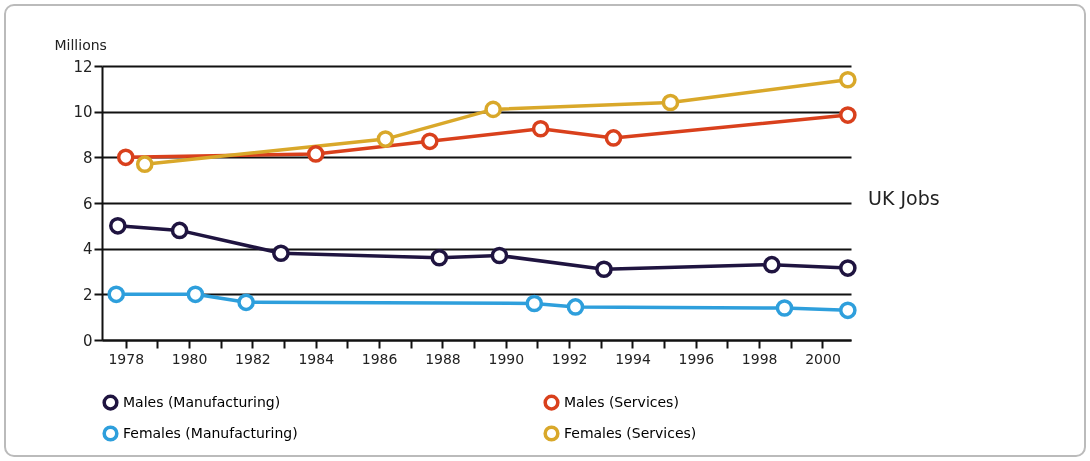  I want to click on x-tick-label: 1990, so click(506, 358).